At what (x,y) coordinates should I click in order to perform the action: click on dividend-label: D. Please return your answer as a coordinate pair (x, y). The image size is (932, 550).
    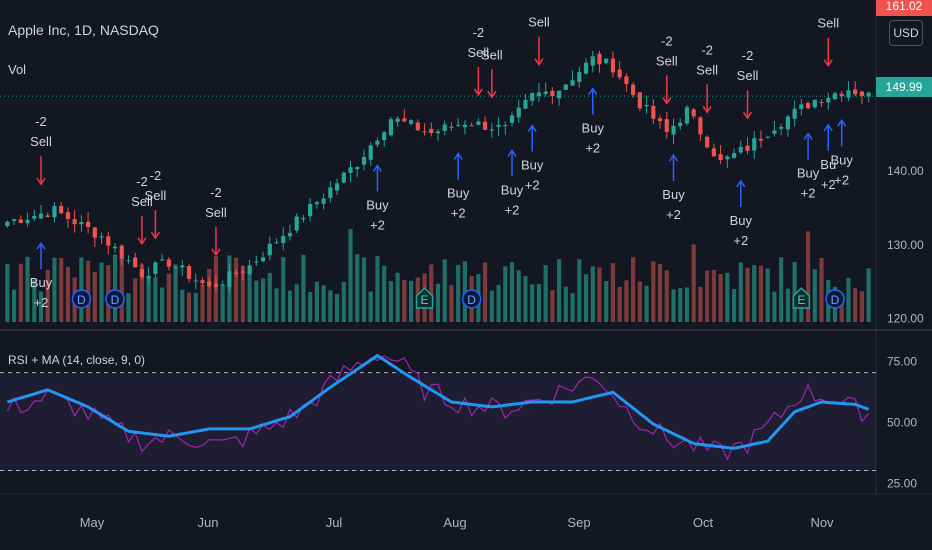
    Looking at the image, I should click on (471, 300).